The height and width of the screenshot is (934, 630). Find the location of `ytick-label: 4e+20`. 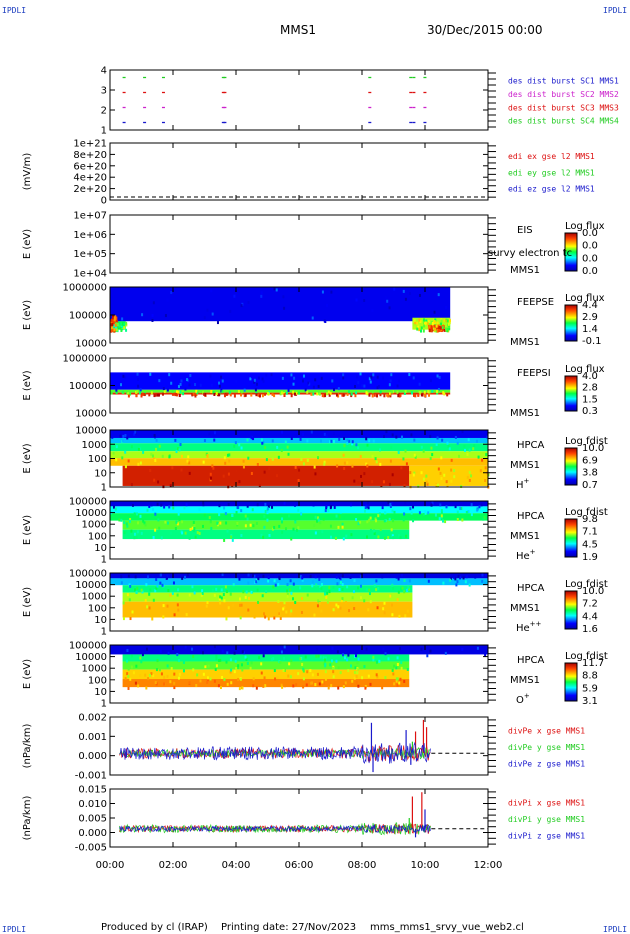

ytick-label: 4e+20 is located at coordinates (90, 178).